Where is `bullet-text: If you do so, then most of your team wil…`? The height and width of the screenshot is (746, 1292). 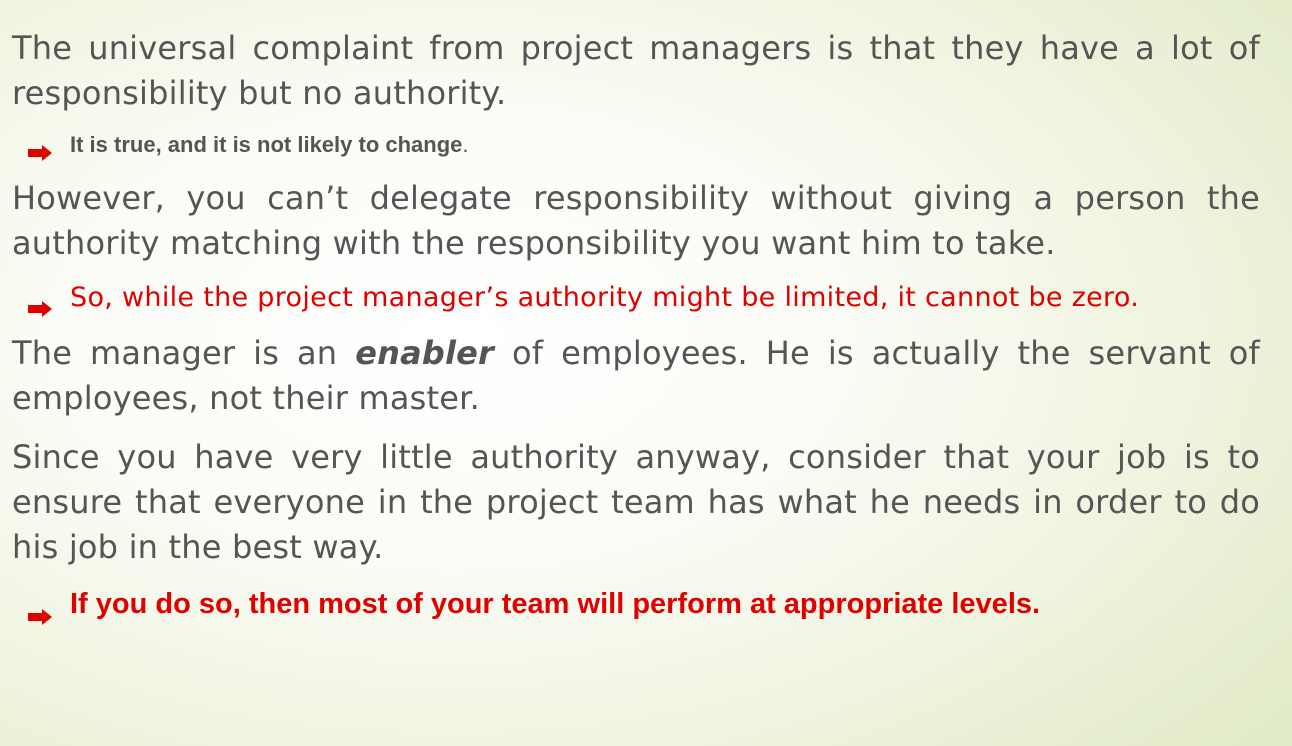 bullet-text: If you do so, then most of your team wil… is located at coordinates (555, 604).